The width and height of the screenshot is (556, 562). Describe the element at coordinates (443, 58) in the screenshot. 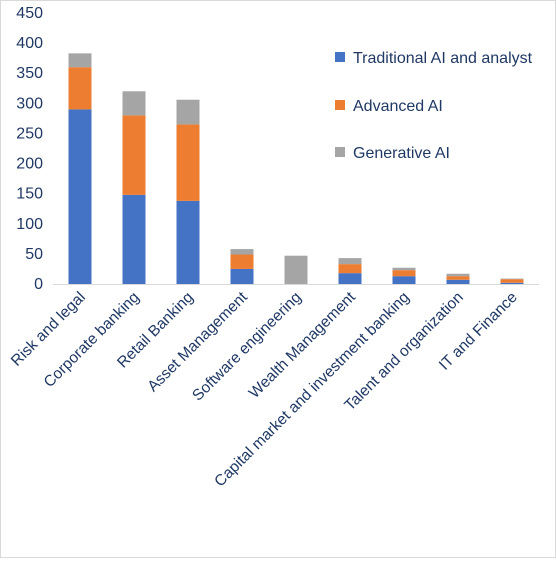

I see `legend-label-1: Traditional AI and analyst` at that location.